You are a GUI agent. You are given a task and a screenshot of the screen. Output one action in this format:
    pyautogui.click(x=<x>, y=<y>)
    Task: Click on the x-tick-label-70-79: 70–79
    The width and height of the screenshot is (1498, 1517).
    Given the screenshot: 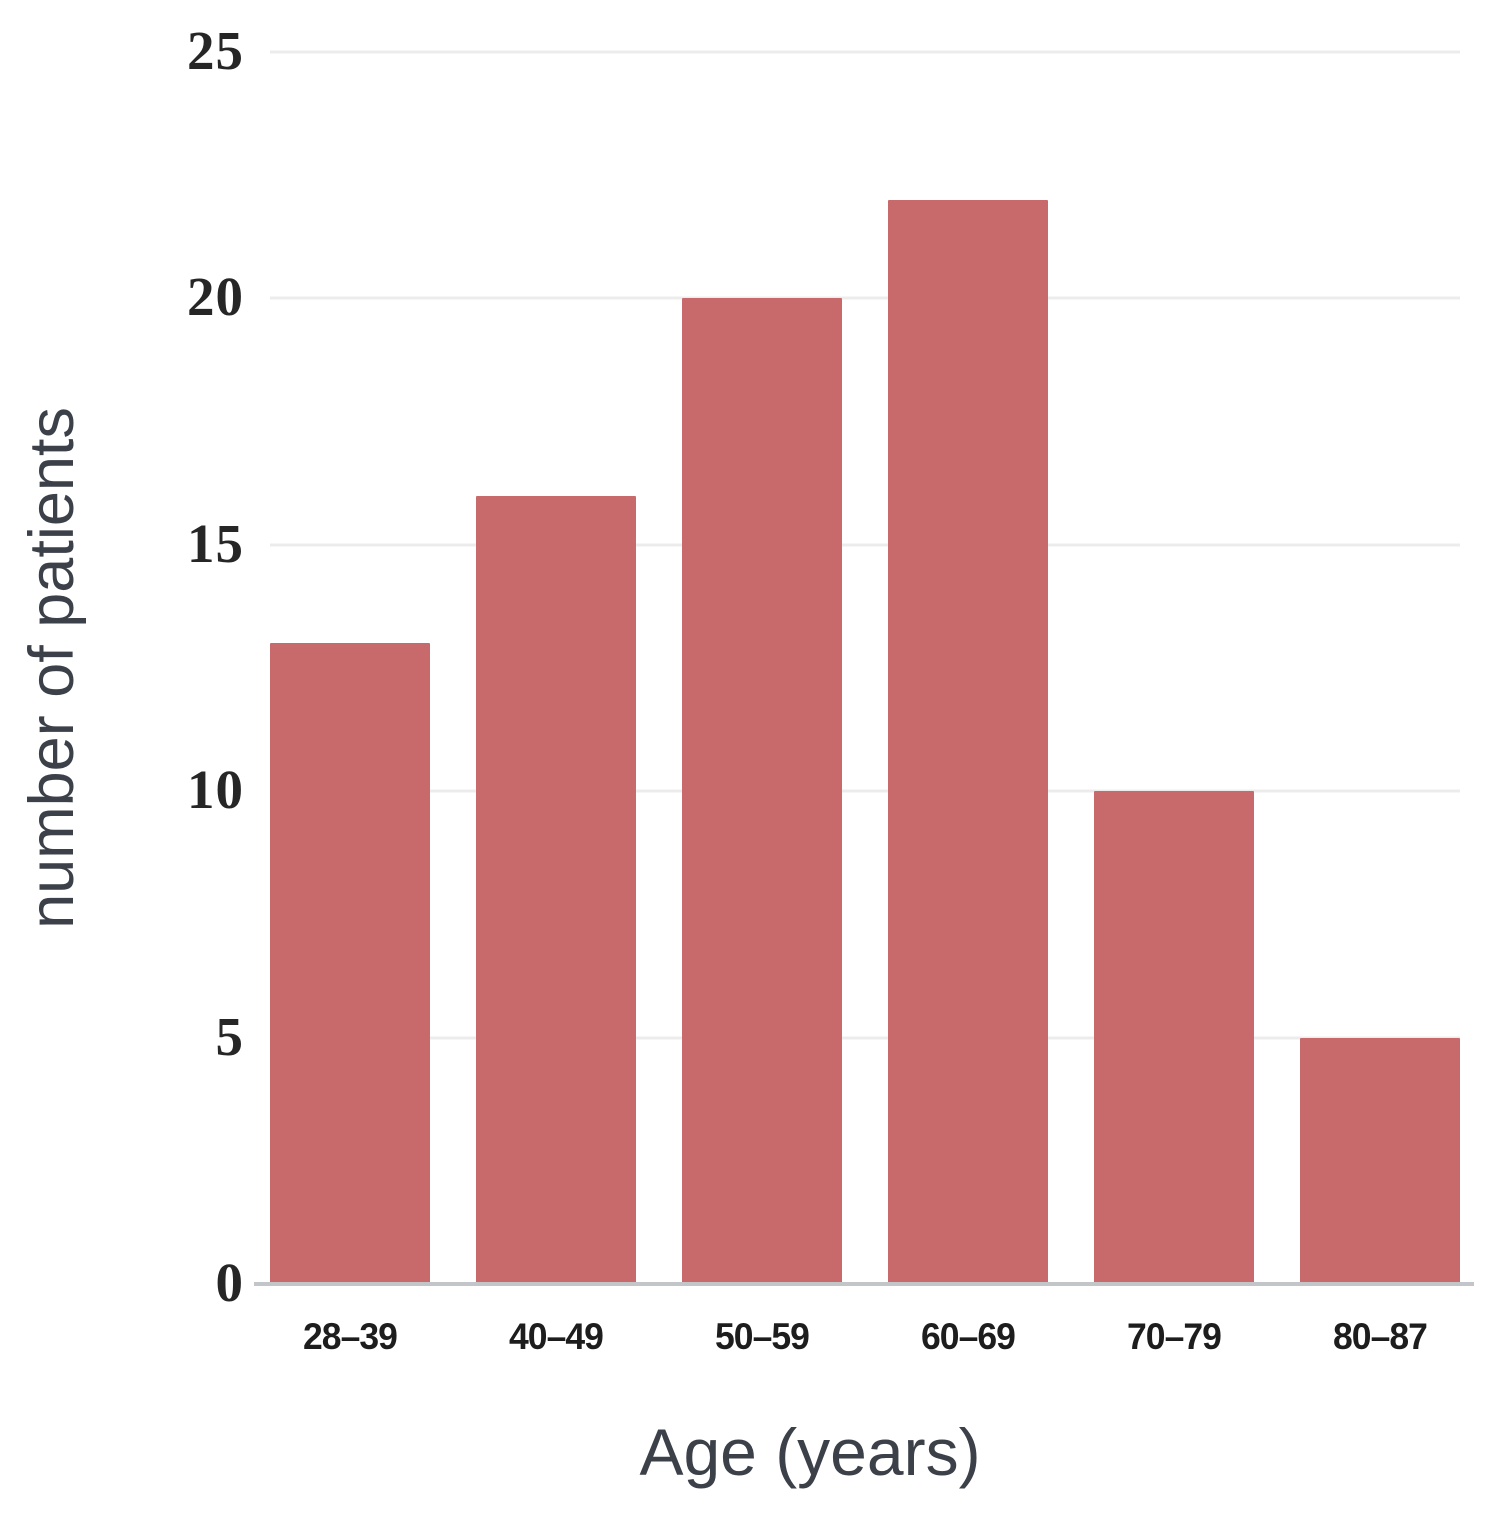 What is the action you would take?
    pyautogui.click(x=1174, y=1336)
    